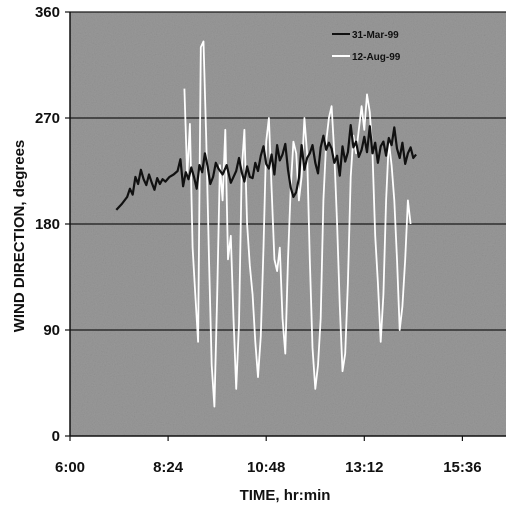 This screenshot has height=508, width=506. What do you see at coordinates (285, 495) in the screenshot?
I see `x-axis-title: TIME, hr:min` at bounding box center [285, 495].